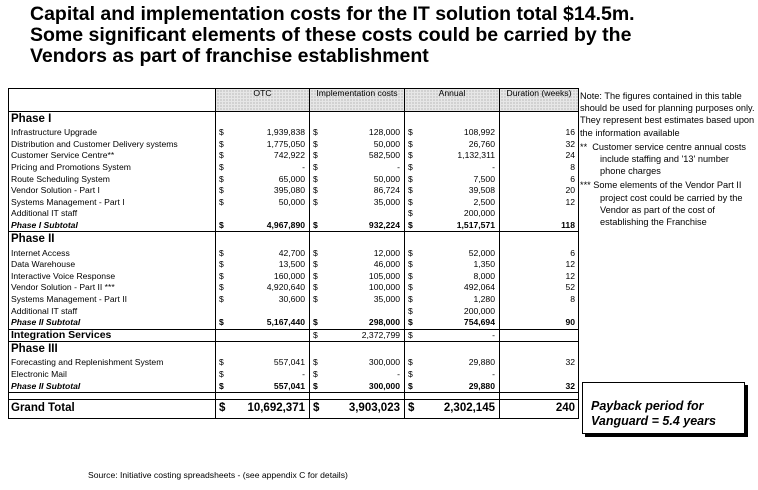 This screenshot has height=490, width=758. I want to click on money-cell: $1,350, so click(452, 264).